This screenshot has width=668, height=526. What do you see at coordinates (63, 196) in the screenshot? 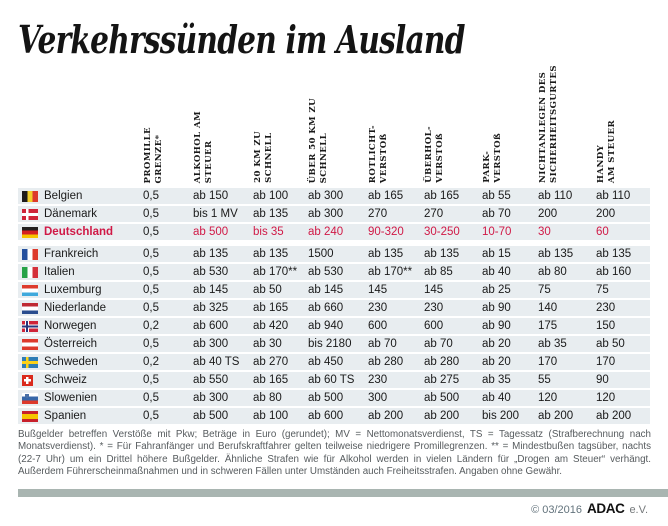
I see `country-name: Belgien` at bounding box center [63, 196].